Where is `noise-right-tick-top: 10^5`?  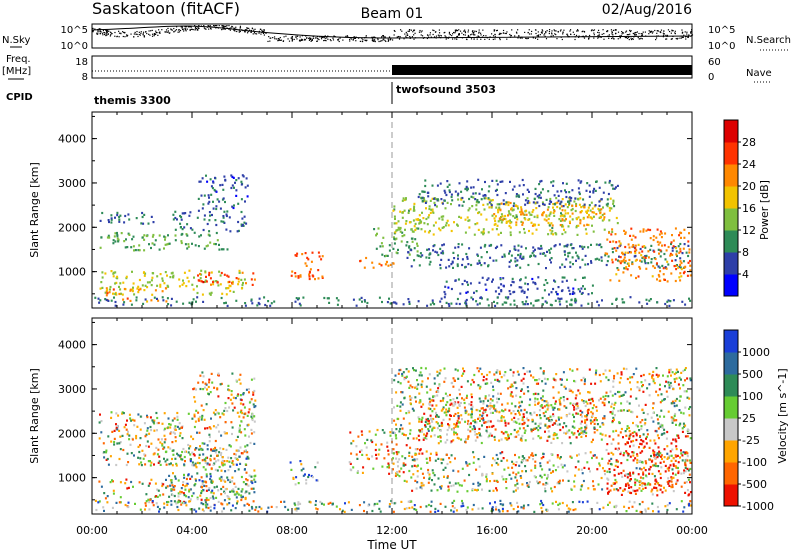
noise-right-tick-top: 10^5 is located at coordinates (721, 30).